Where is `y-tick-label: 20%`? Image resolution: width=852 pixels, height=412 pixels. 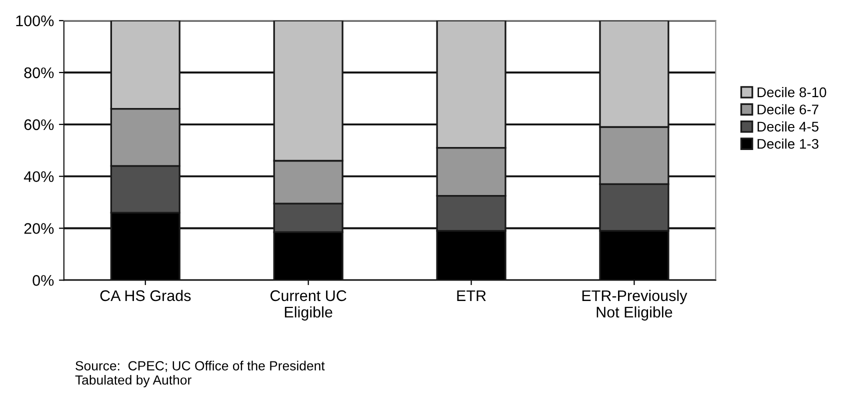 y-tick-label: 20% is located at coordinates (39, 228).